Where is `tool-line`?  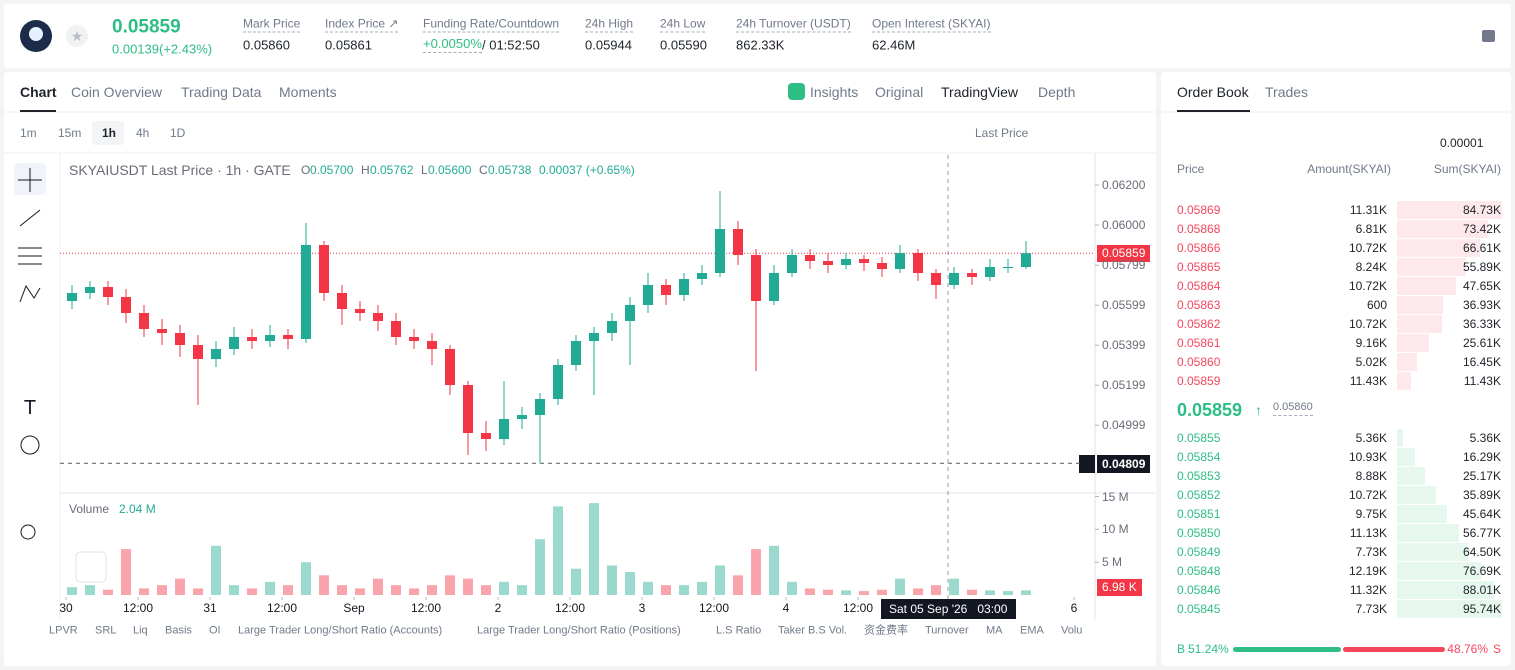 tool-line is located at coordinates (30, 218).